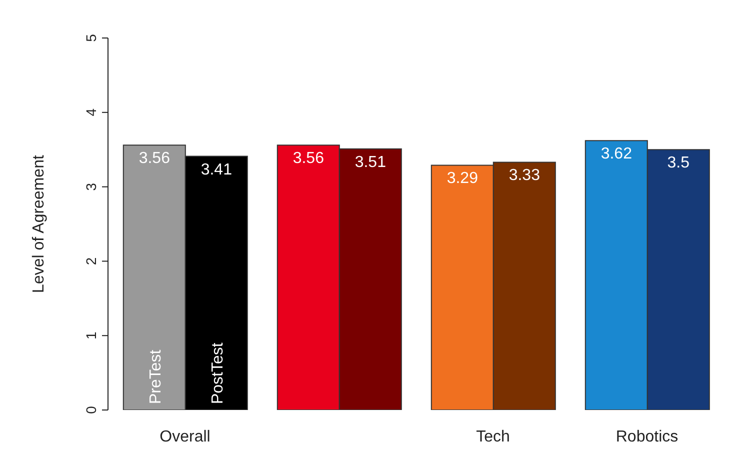 The width and height of the screenshot is (742, 468). What do you see at coordinates (185, 437) in the screenshot?
I see `x-tick-label: Overall` at bounding box center [185, 437].